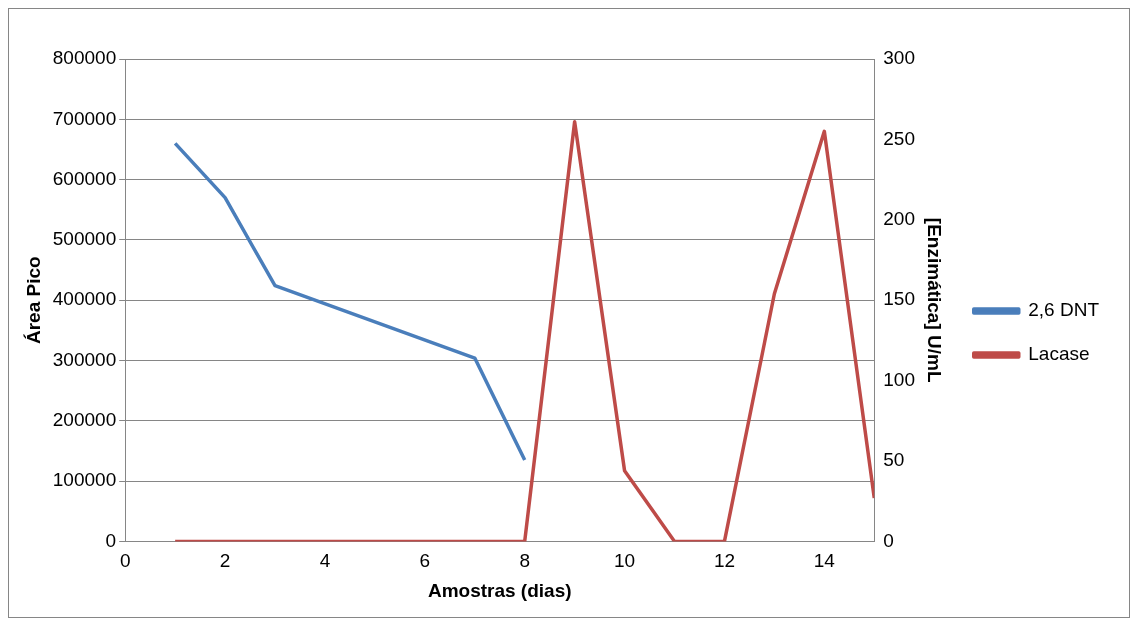 This screenshot has width=1139, height=628. What do you see at coordinates (33, 300) in the screenshot?
I see `y-axis-title: Área Pico` at bounding box center [33, 300].